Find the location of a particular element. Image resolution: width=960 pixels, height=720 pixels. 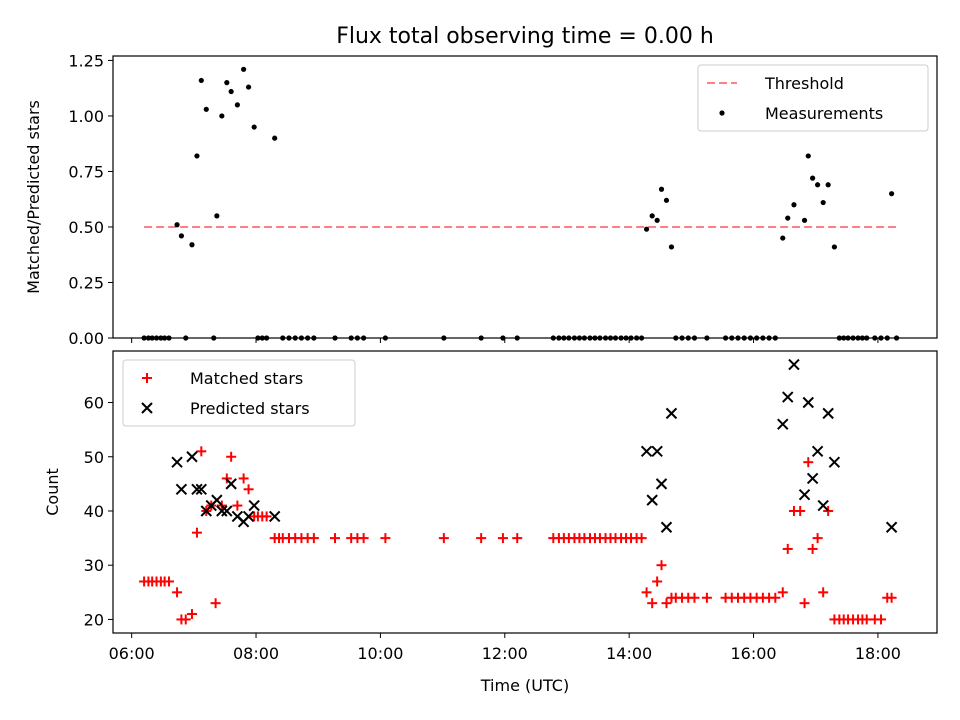

y-tick-label: 20 is located at coordinates (94, 619).